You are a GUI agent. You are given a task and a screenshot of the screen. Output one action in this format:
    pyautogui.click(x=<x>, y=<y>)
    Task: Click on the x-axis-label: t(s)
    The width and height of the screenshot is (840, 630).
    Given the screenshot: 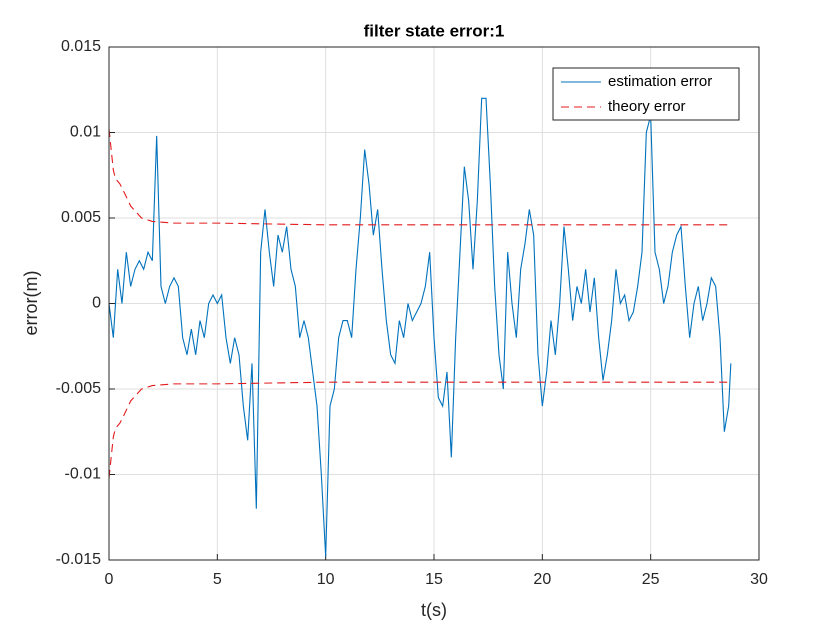 What is the action you would take?
    pyautogui.click(x=434, y=610)
    